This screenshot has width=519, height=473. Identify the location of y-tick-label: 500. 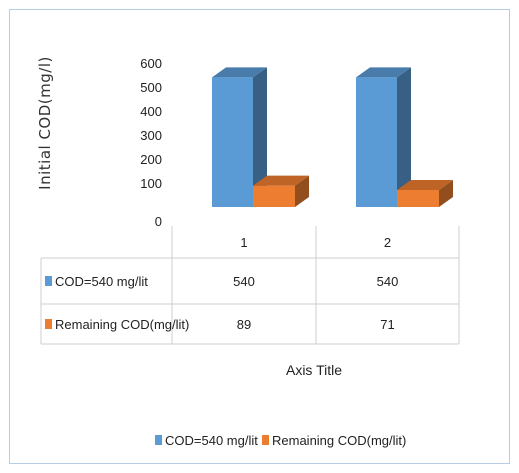
(151, 87).